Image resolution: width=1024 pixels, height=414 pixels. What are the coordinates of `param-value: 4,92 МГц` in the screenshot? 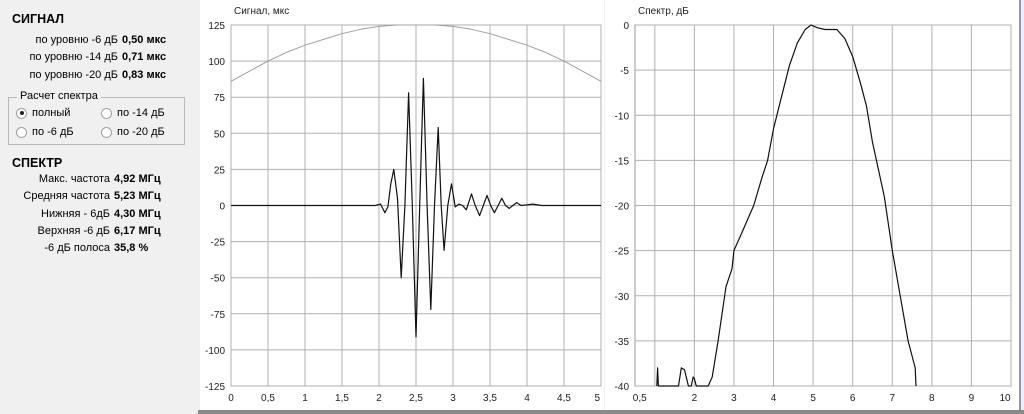 It's located at (137, 179).